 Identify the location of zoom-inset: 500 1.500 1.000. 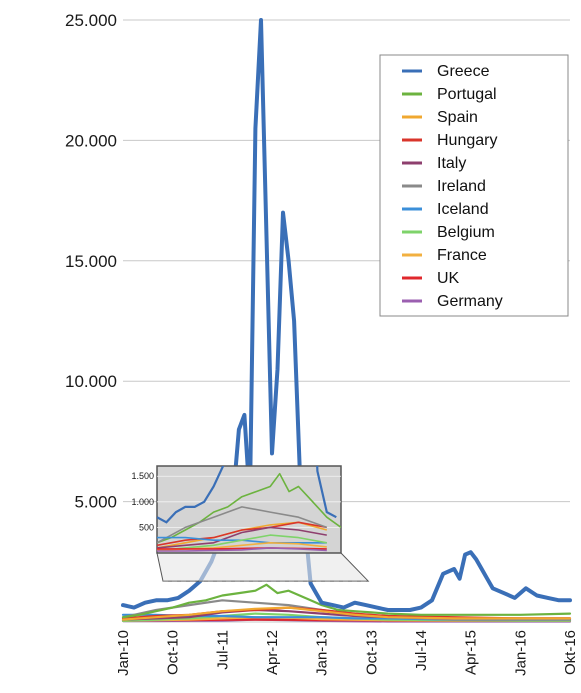
(250, 523).